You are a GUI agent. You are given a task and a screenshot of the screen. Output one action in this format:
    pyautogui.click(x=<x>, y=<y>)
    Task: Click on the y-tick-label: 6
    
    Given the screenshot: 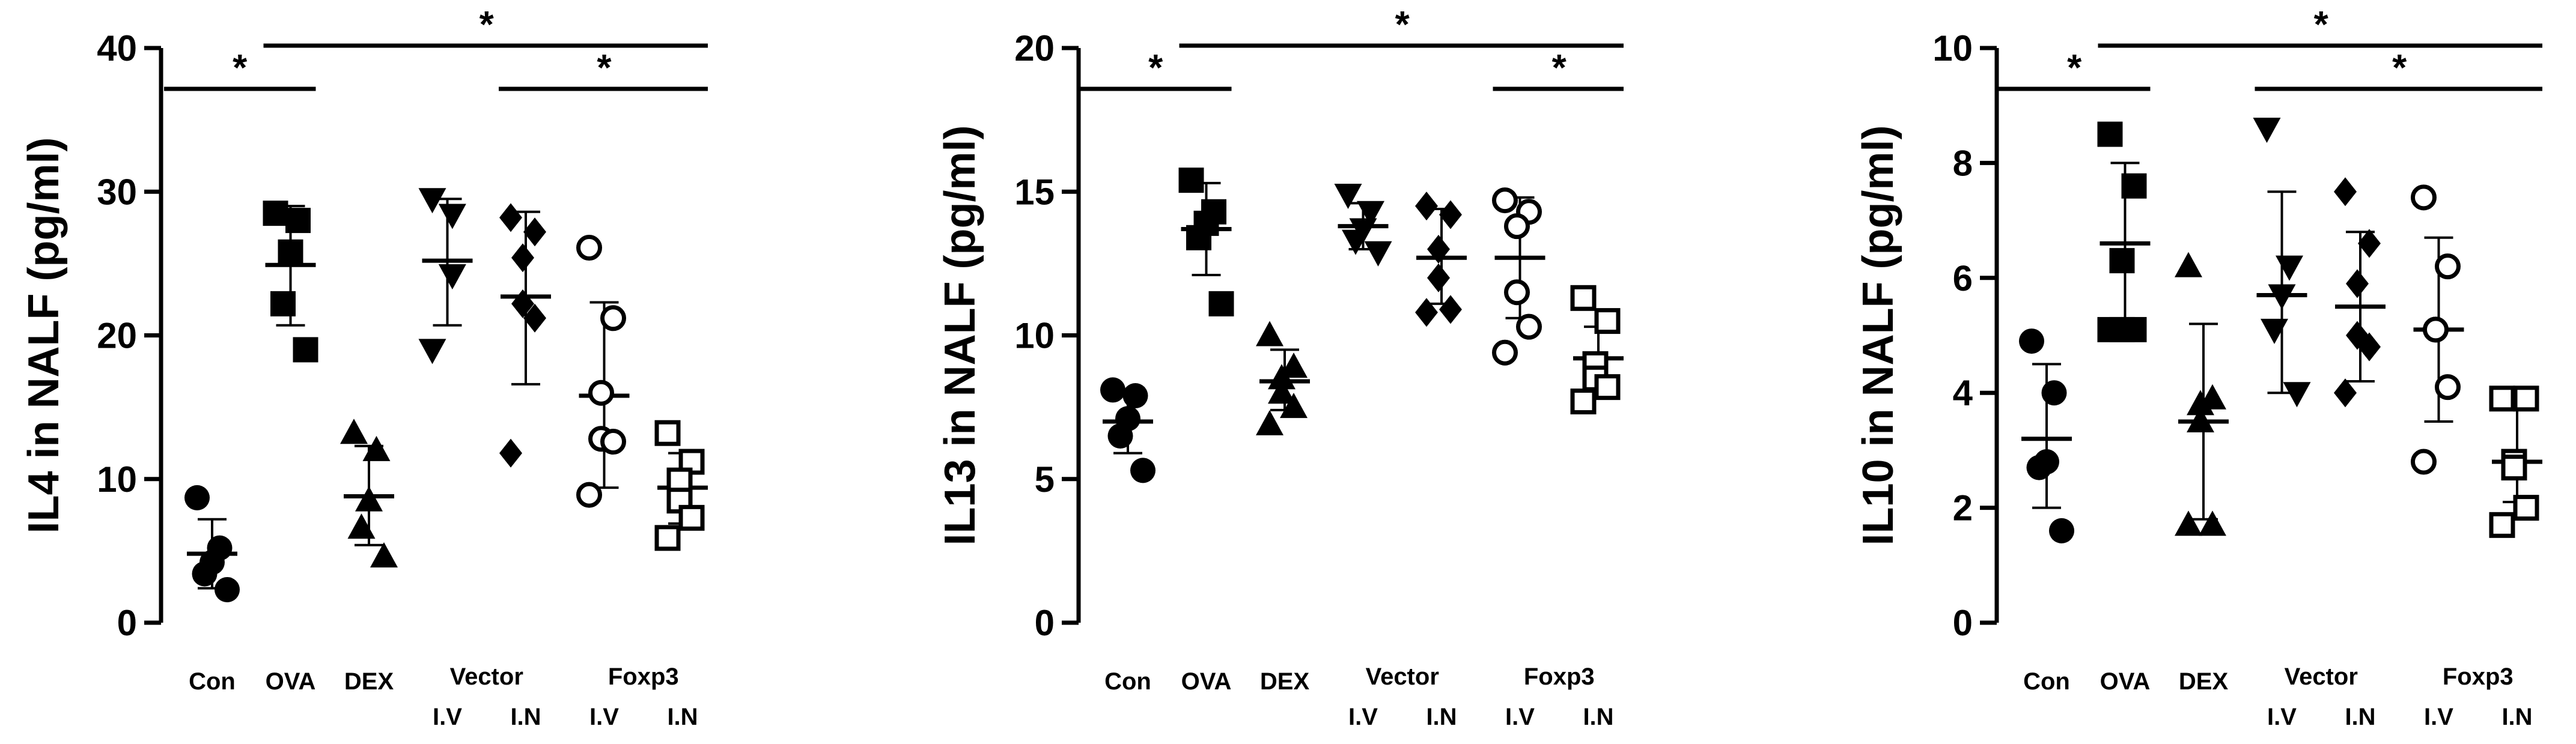 What is the action you would take?
    pyautogui.click(x=1963, y=278)
    